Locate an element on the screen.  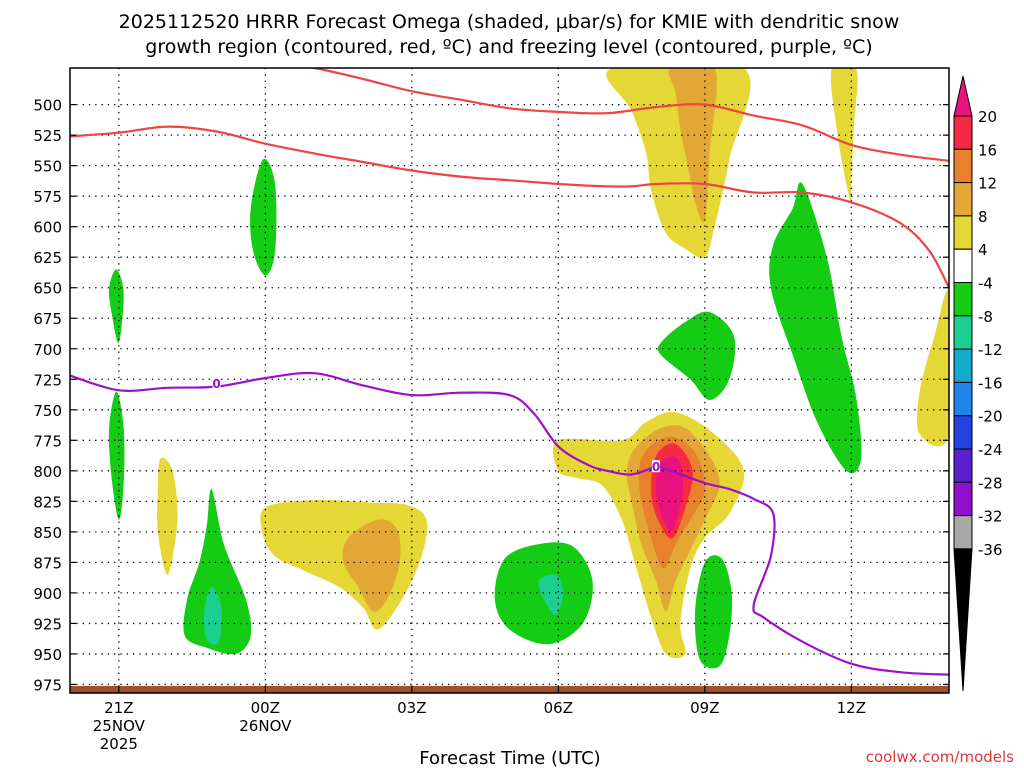
colorbar-label-6: -8 is located at coordinates (985, 317).